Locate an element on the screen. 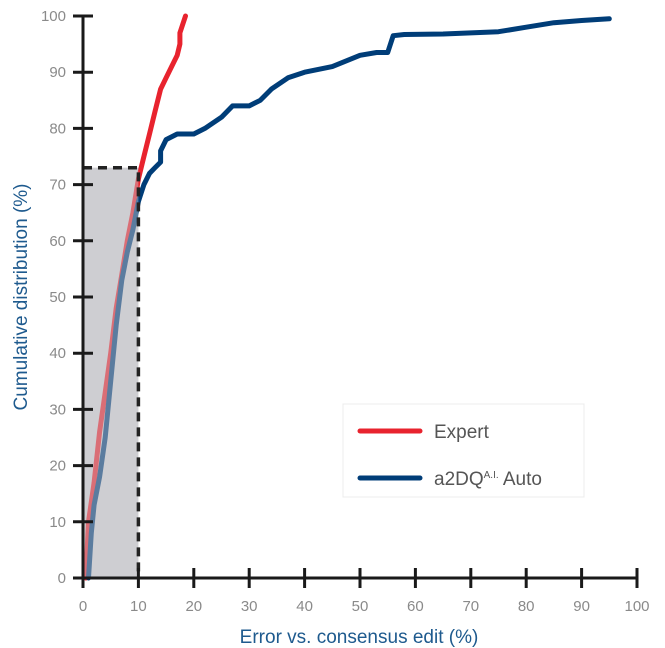 This screenshot has height=648, width=665. y-tick-label: 30 is located at coordinates (57, 409).